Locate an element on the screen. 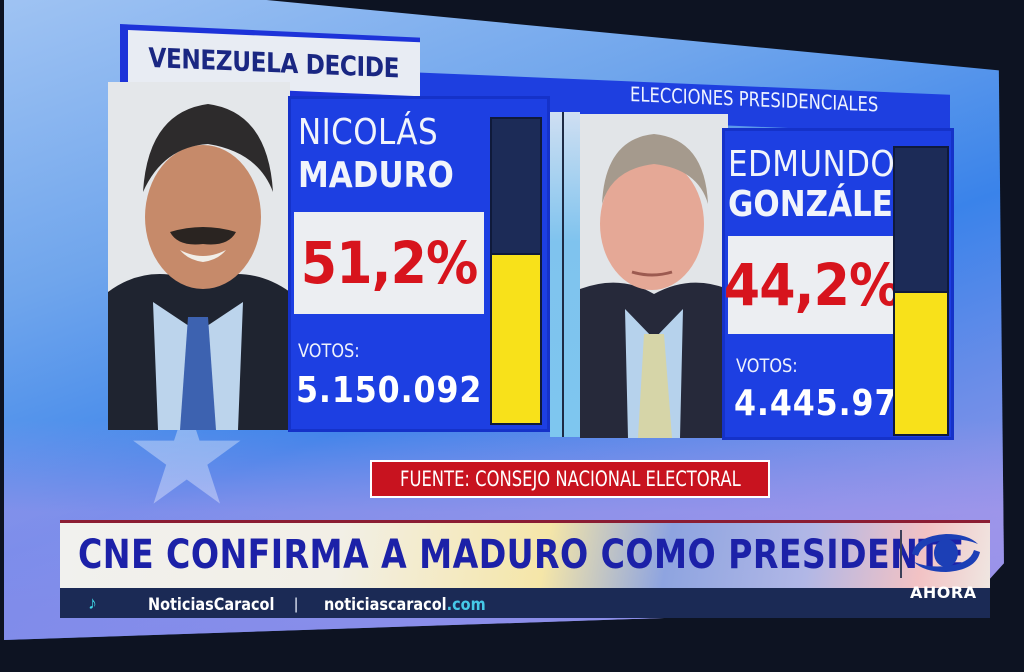 Image resolution: width=1024 pixels, height=672 pixels. logo-divider is located at coordinates (901, 554).